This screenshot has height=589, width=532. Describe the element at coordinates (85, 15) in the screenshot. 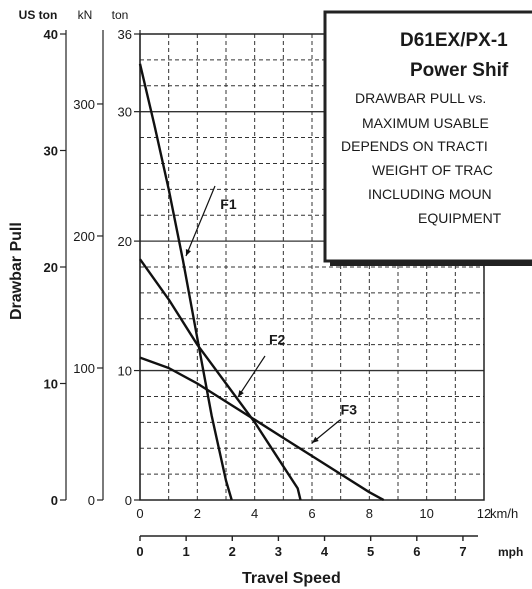

I see `y-axis-unit: kN` at that location.